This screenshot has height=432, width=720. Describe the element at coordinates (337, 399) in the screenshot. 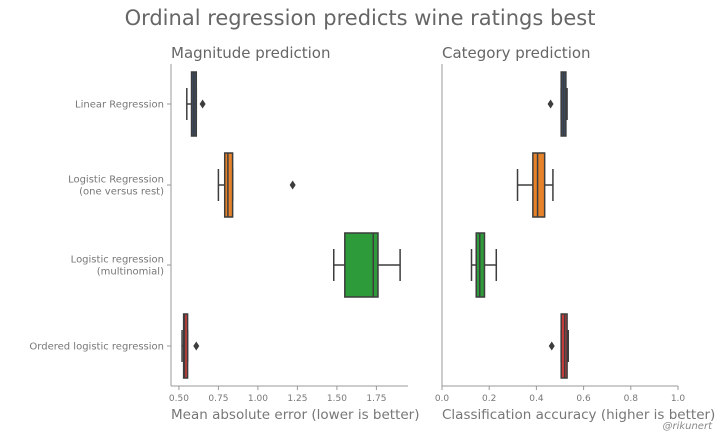

I see `x-tick-label: 1.50` at that location.